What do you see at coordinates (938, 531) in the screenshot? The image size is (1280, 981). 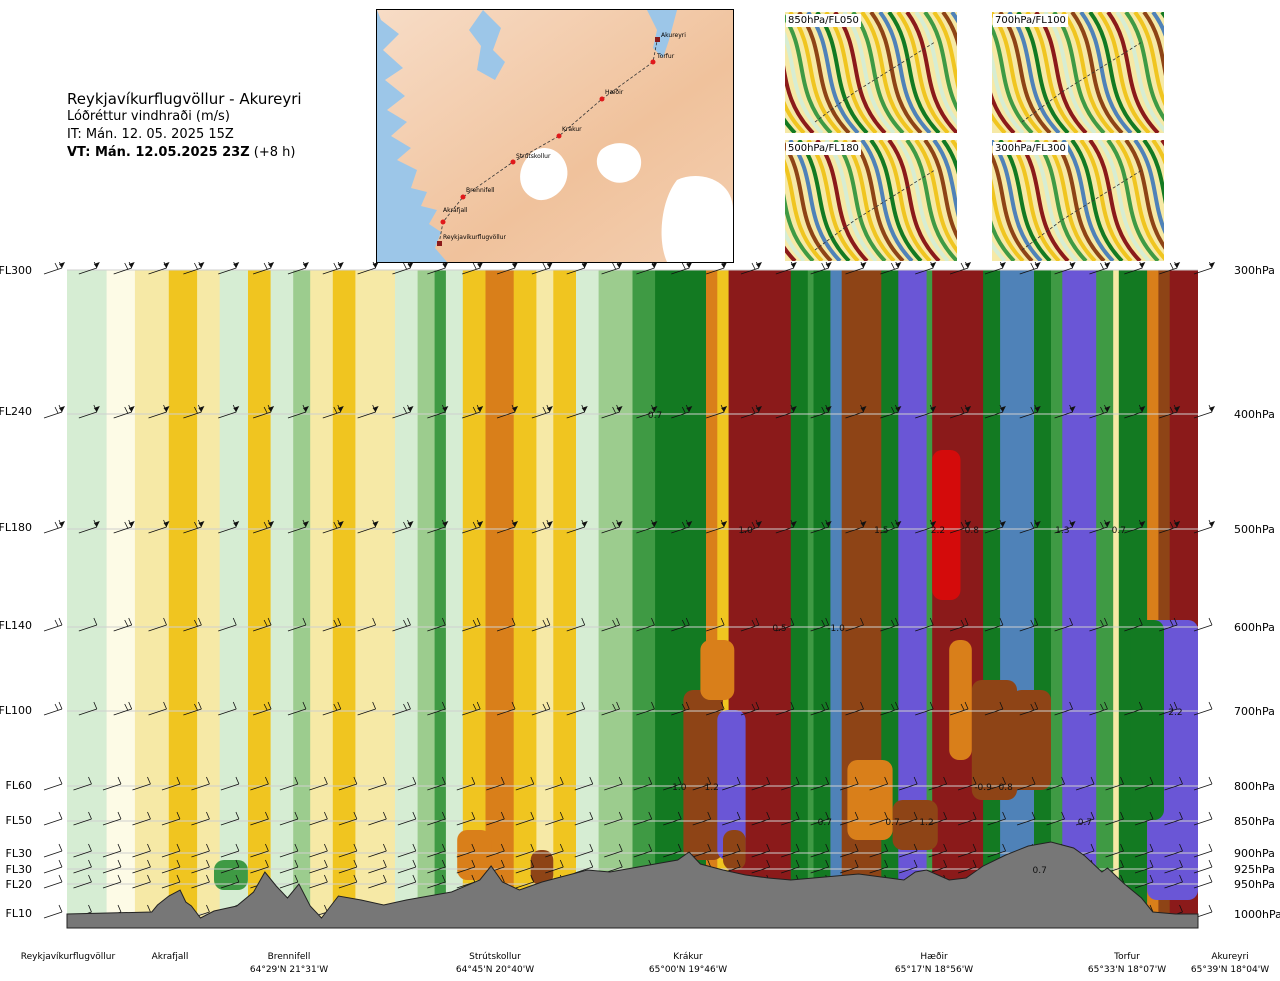 I see `contour-label: 2.2` at bounding box center [938, 531].